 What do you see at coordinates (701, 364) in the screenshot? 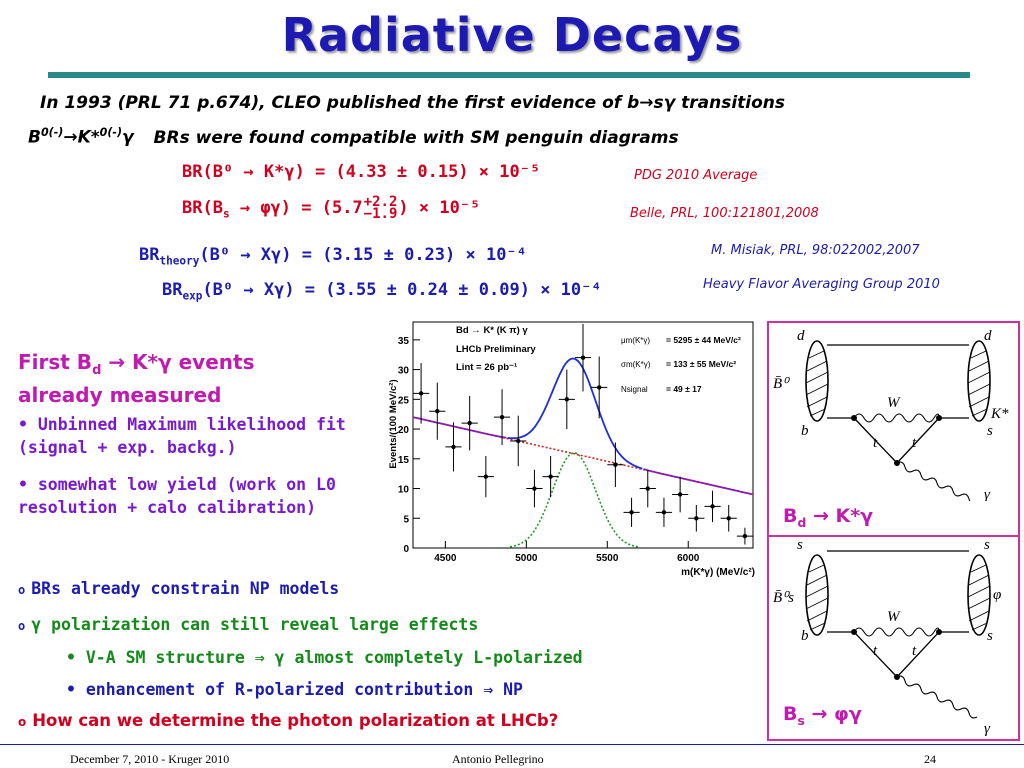
I see `sigma-value: = 133 ± 55 MeV/c²` at bounding box center [701, 364].